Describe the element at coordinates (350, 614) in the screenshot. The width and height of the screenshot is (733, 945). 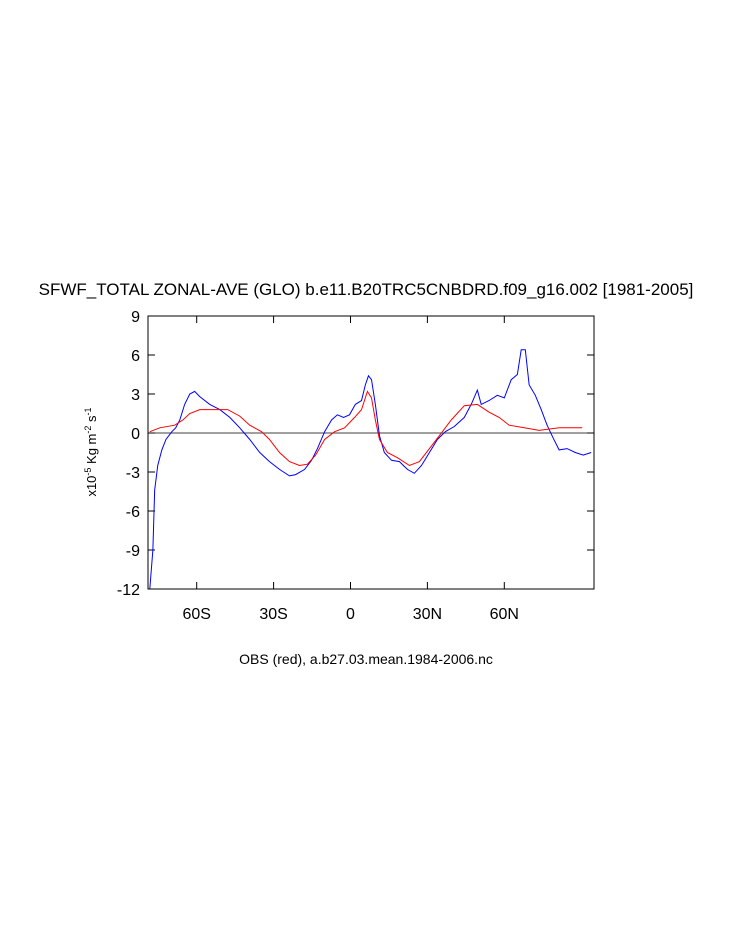
I see `x-tick-label: 0` at that location.